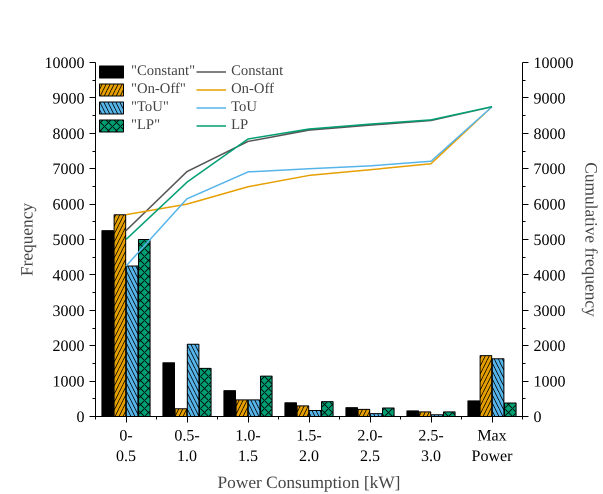 The width and height of the screenshot is (603, 494). Describe the element at coordinates (163, 71) in the screenshot. I see `legend-label: "Constant"` at that location.